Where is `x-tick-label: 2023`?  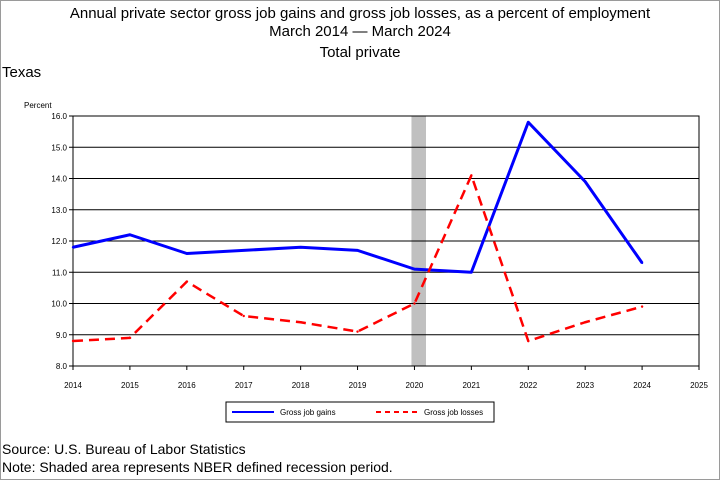
x-tick-label: 2023 is located at coordinates (585, 385).